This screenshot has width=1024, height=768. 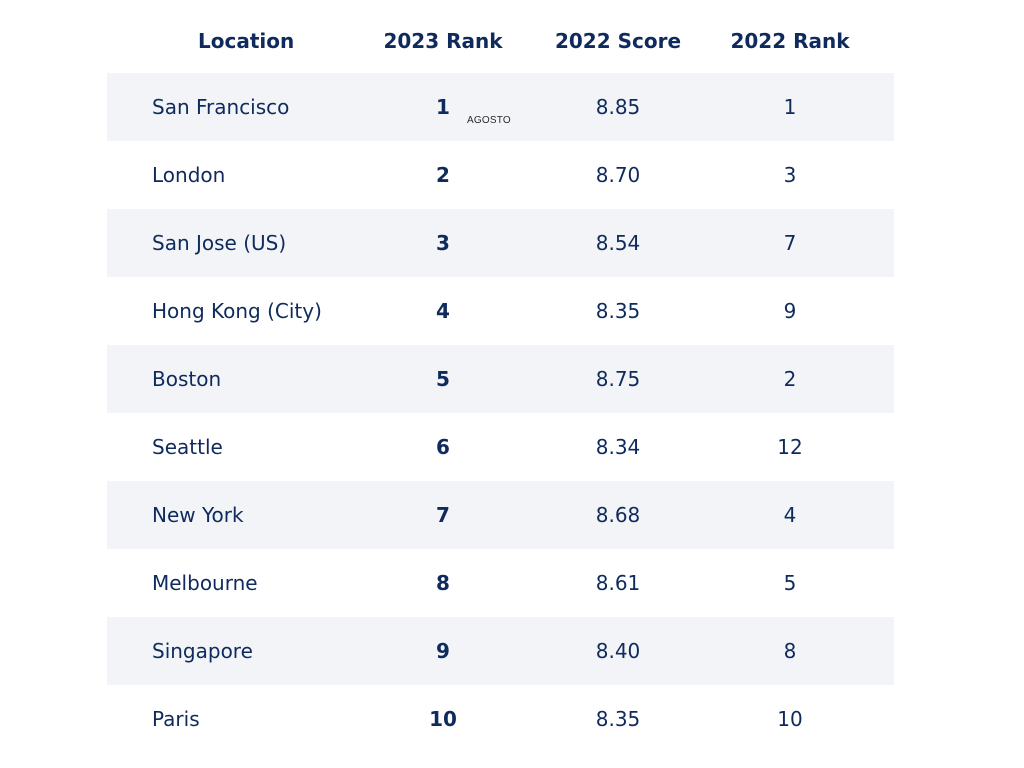 I want to click on cell-2022-rank: 12, so click(x=790, y=447).